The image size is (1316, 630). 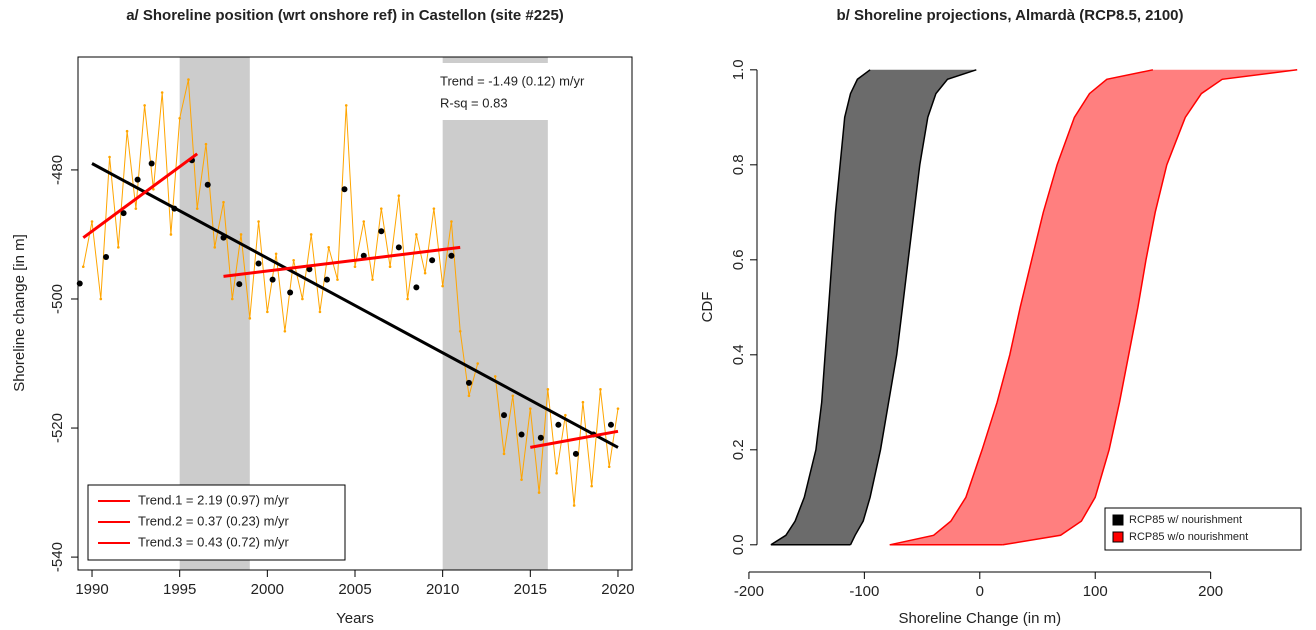 What do you see at coordinates (512, 80) in the screenshot?
I see `annotation: Trend = -1.49 (0.12) m/yr` at bounding box center [512, 80].